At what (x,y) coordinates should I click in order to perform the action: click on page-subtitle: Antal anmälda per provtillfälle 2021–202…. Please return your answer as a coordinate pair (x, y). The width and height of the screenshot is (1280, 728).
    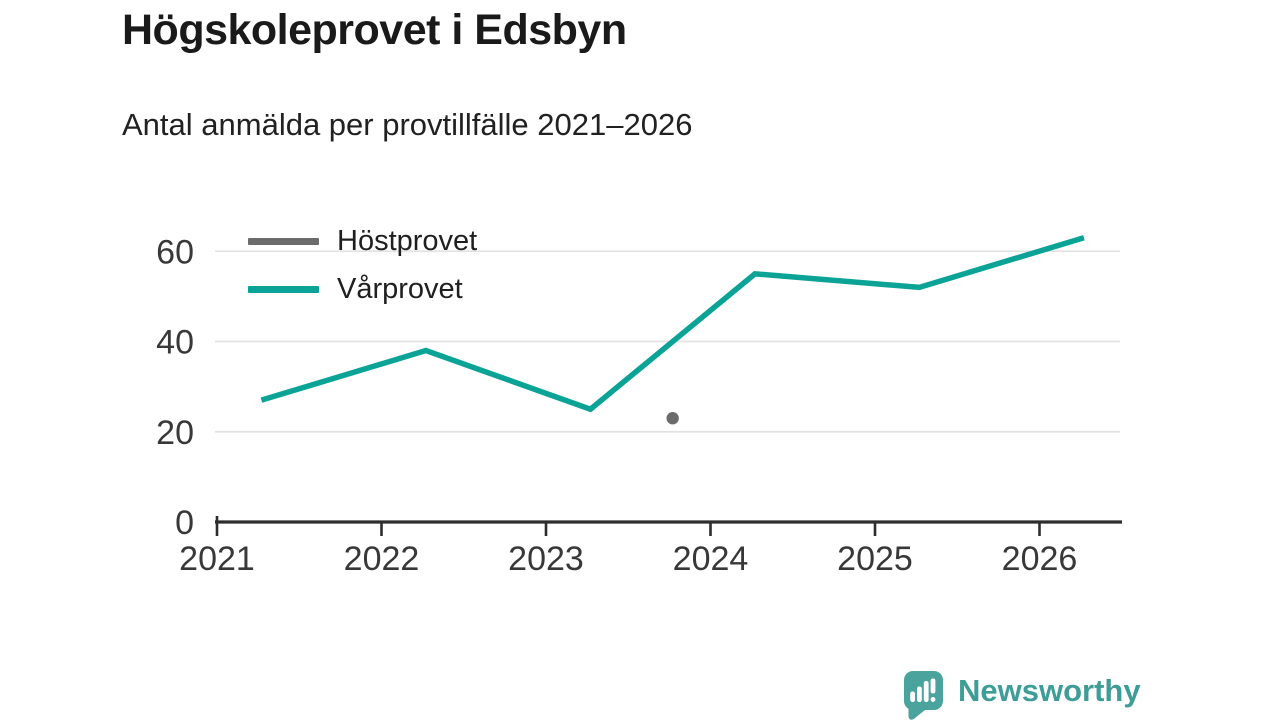
    Looking at the image, I should click on (407, 124).